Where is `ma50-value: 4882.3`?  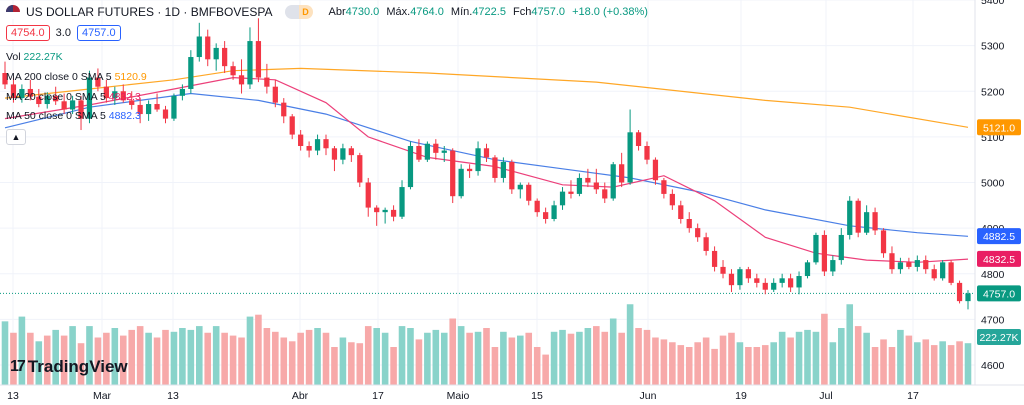
ma50-value: 4882.3 is located at coordinates (124, 116).